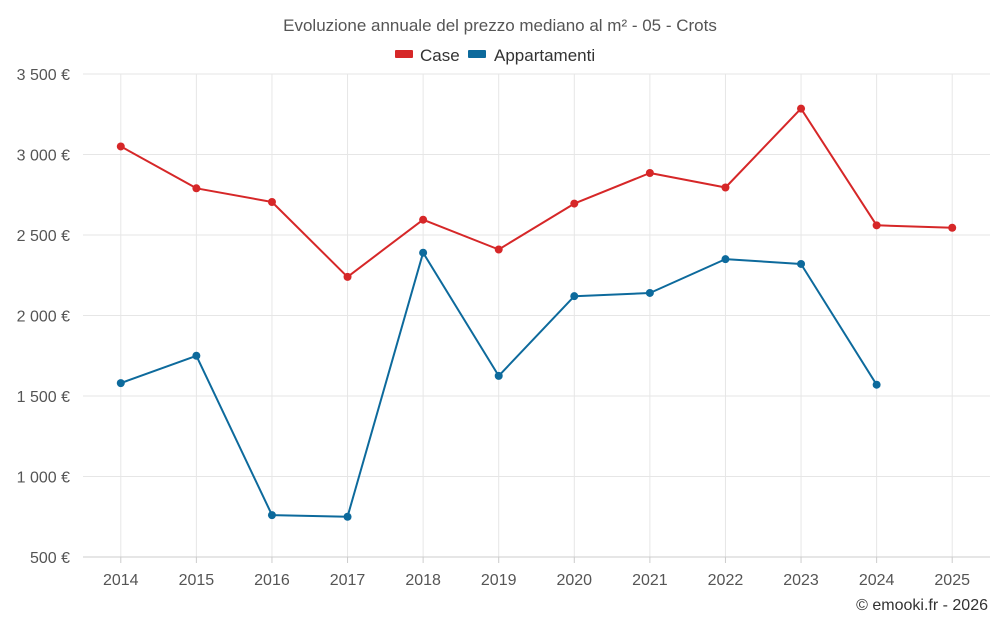 This screenshot has height=625, width=1000. Describe the element at coordinates (120, 383) in the screenshot. I see `data-point-appartamenti-2014` at that location.